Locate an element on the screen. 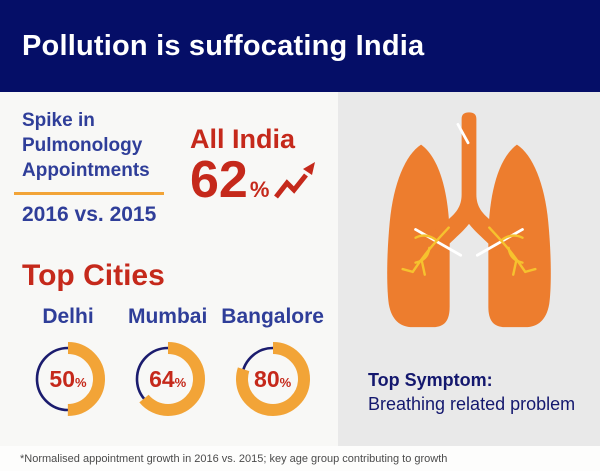 The image size is (600, 471). city-column: Mumbai 64 % is located at coordinates (168, 362).